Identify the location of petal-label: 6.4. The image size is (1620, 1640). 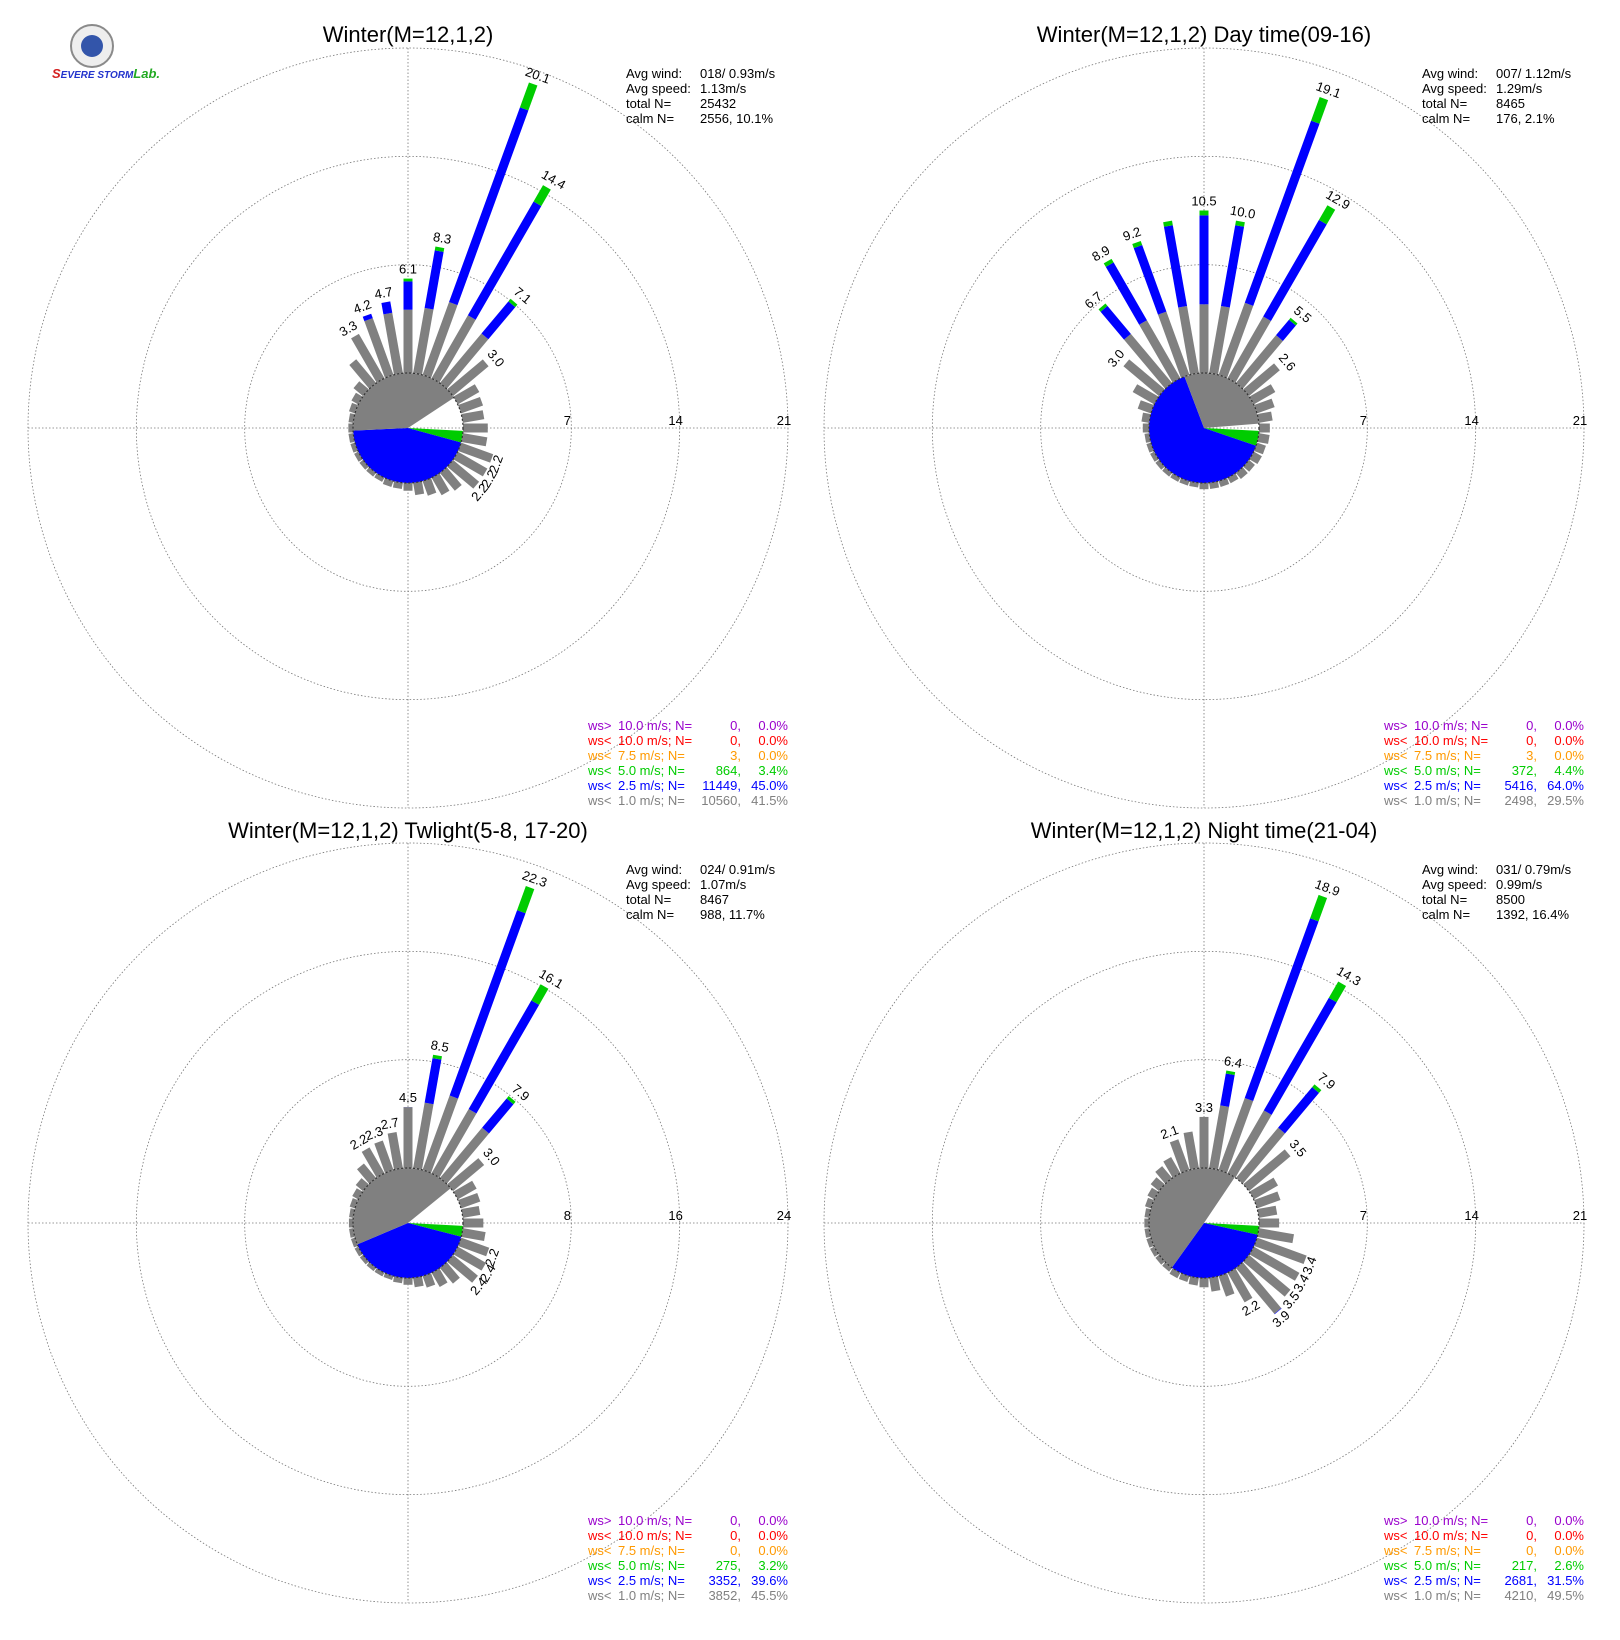
(1233, 1062).